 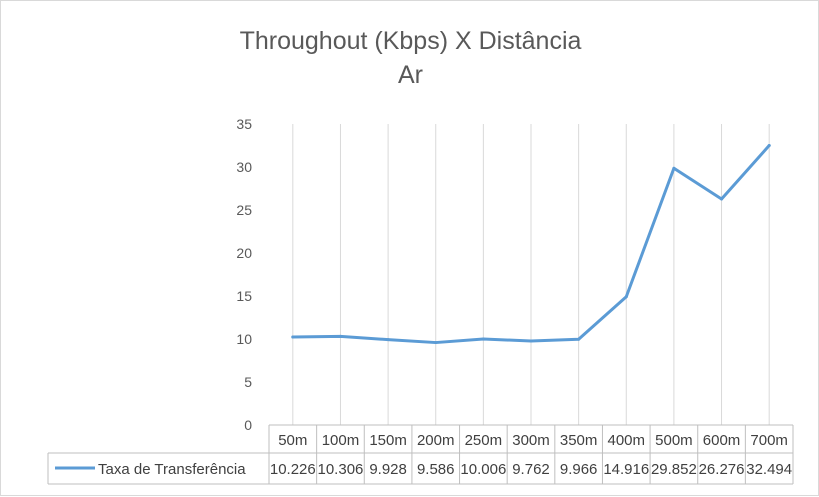 What do you see at coordinates (410, 75) in the screenshot?
I see `chart-subtitle: Ar` at bounding box center [410, 75].